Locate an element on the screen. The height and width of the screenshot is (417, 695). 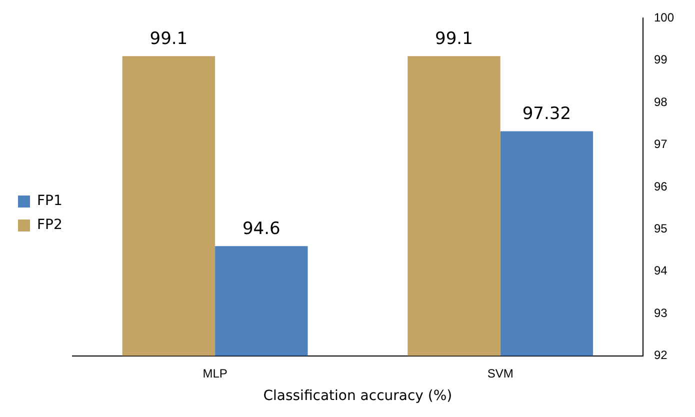
y-tick-label: 98 is located at coordinates (661, 101).